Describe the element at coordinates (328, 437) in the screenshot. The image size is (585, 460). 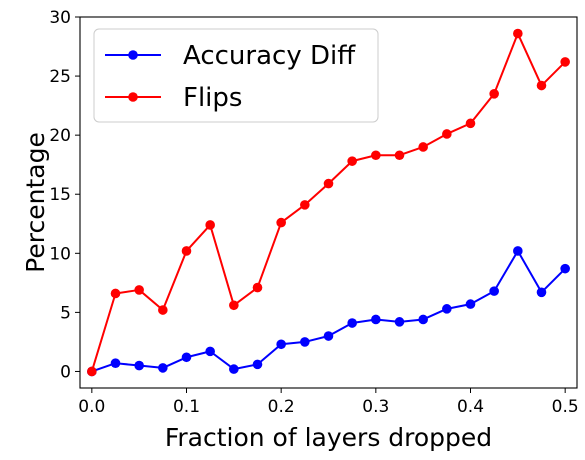
I see `x-axis-label: Fraction of layers dropped` at that location.